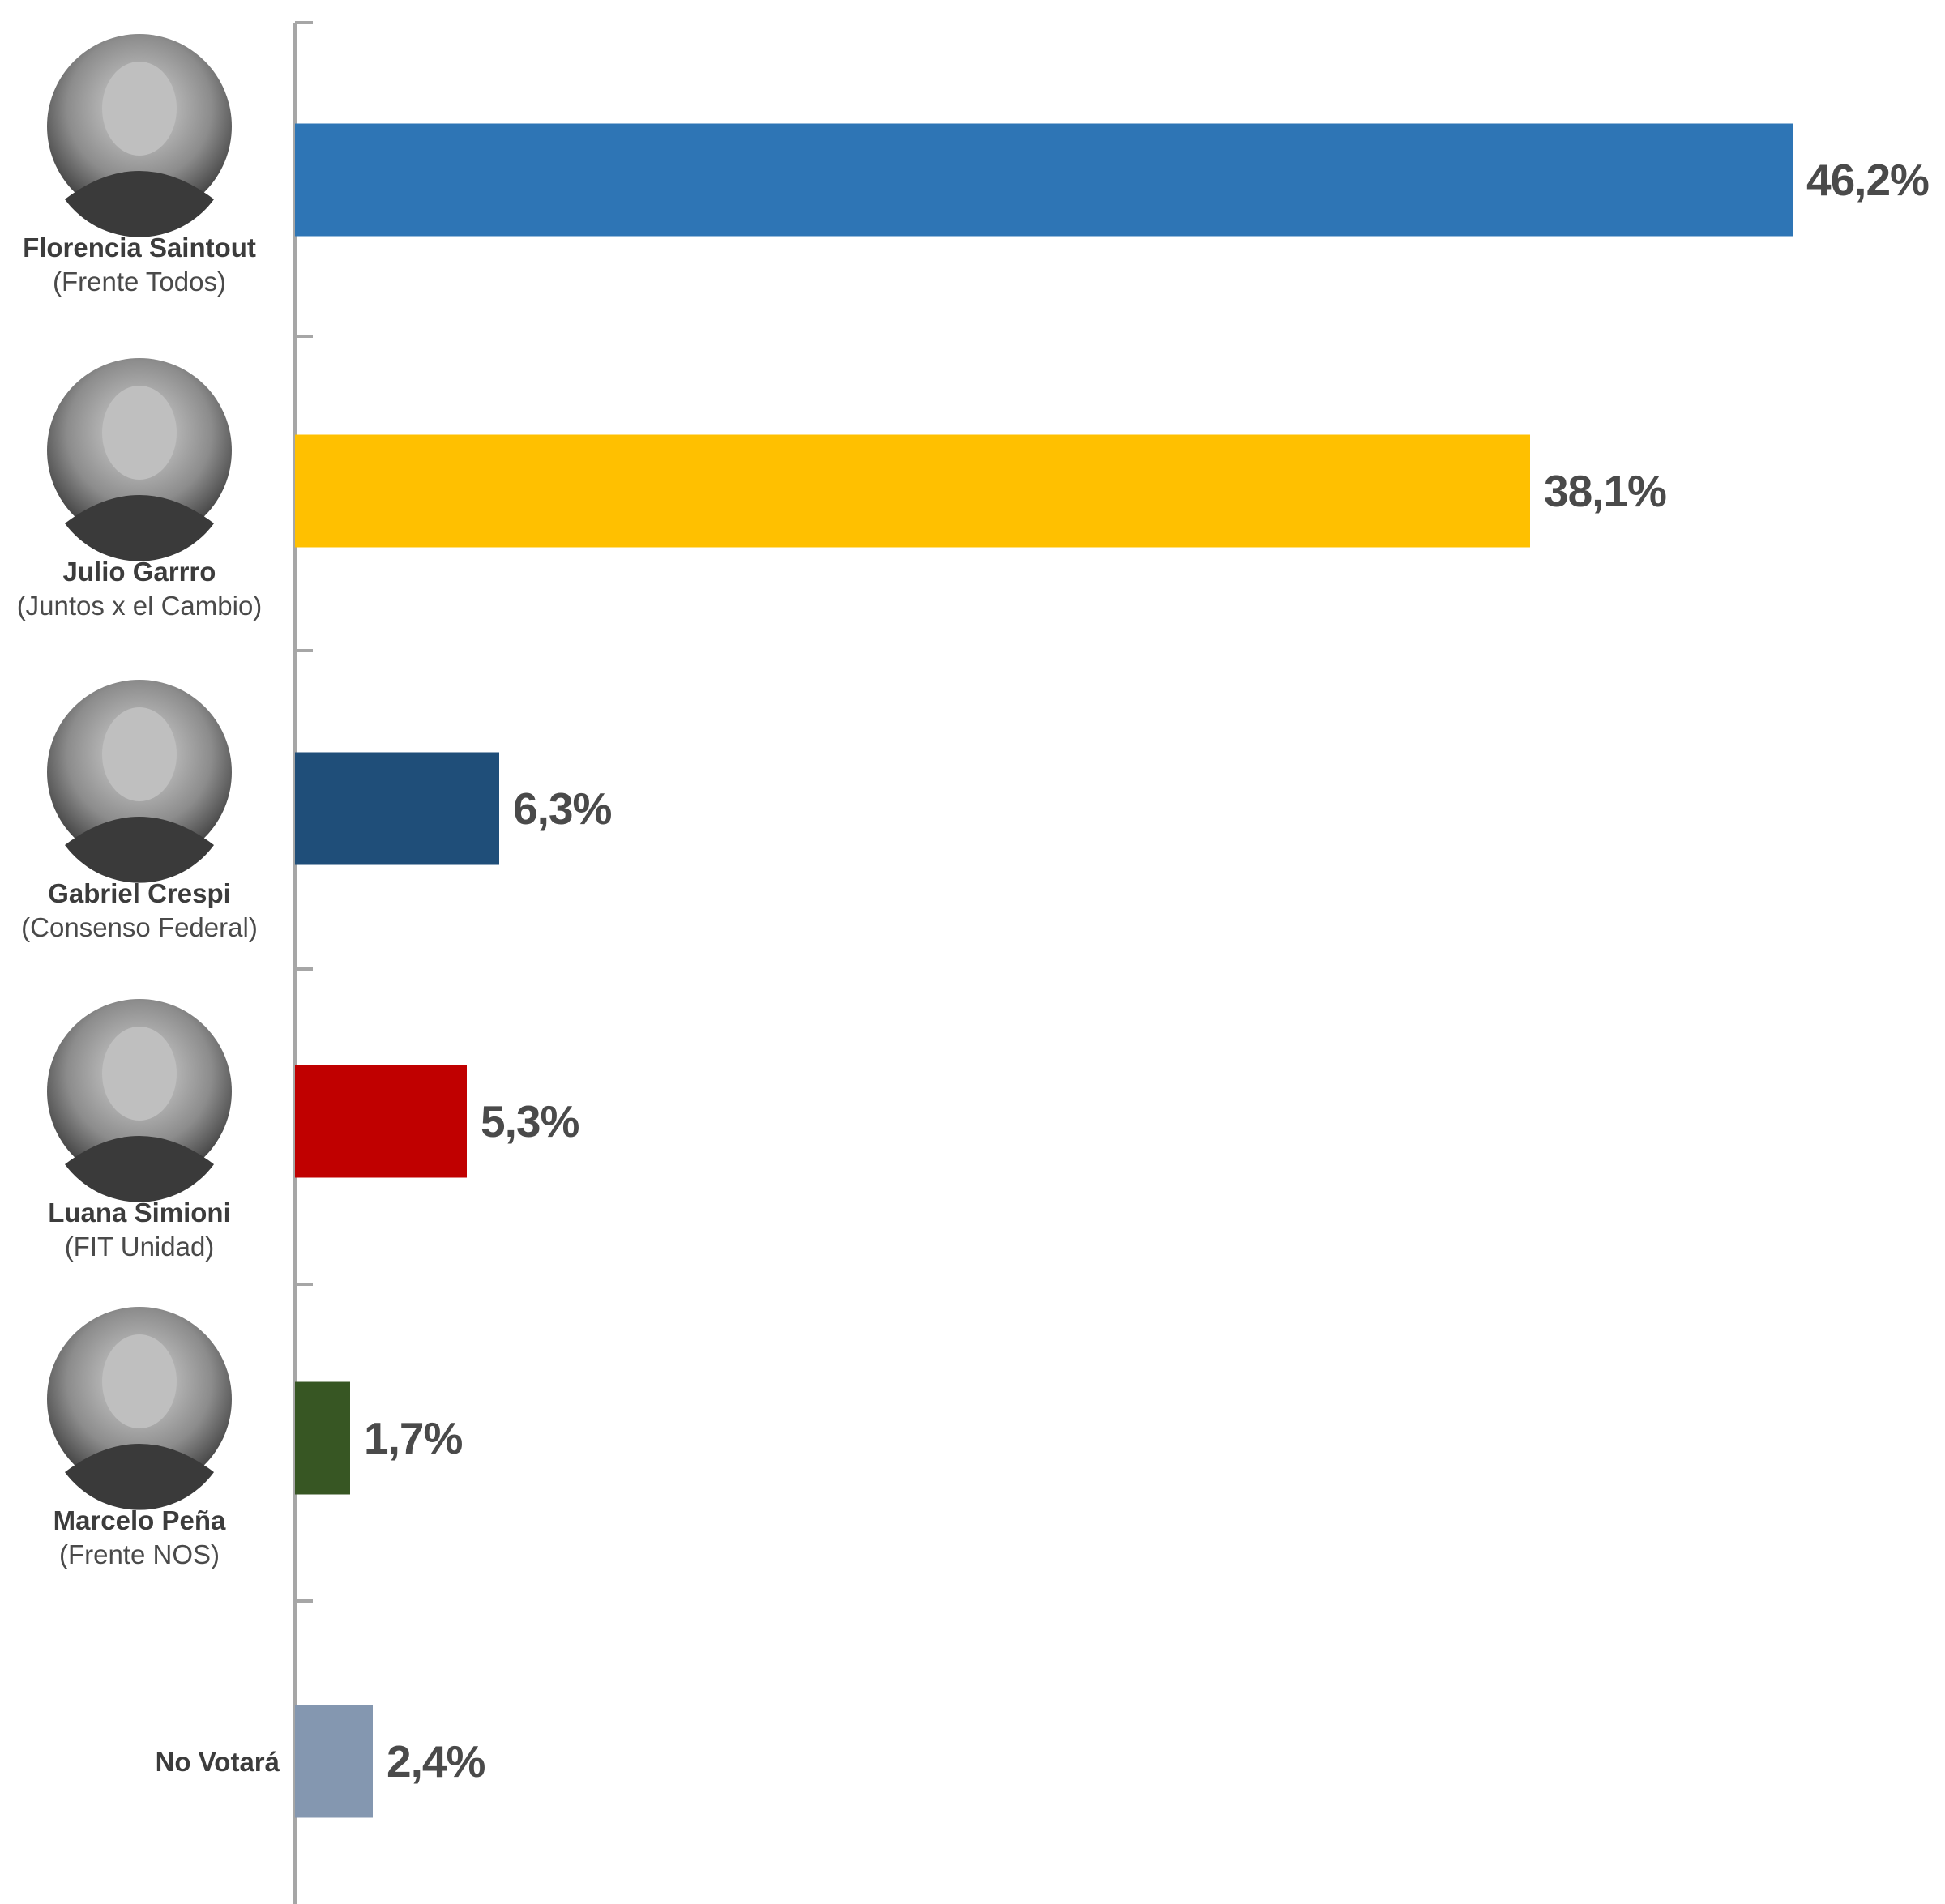  What do you see at coordinates (303, 963) in the screenshot?
I see `y-axis` at bounding box center [303, 963].